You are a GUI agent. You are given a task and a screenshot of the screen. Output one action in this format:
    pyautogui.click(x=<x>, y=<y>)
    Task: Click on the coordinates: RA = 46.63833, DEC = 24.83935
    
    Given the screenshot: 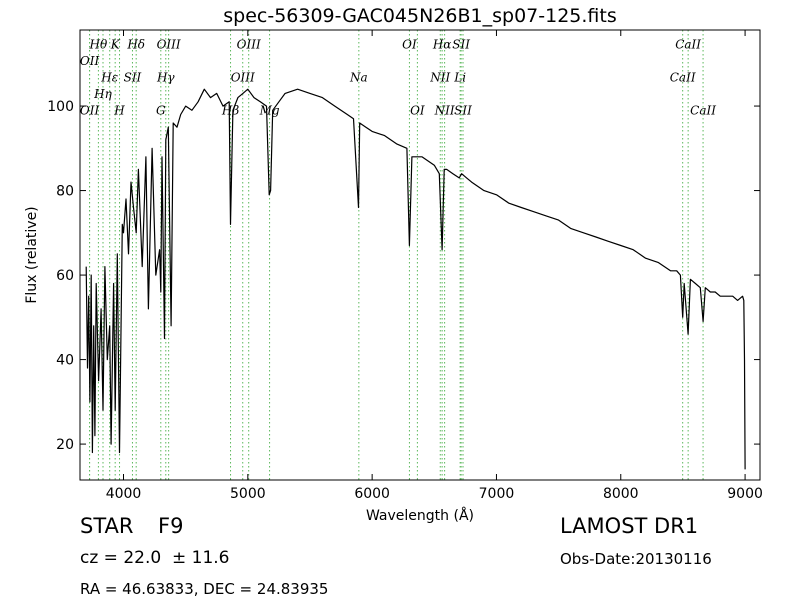 What is the action you would take?
    pyautogui.click(x=204, y=589)
    